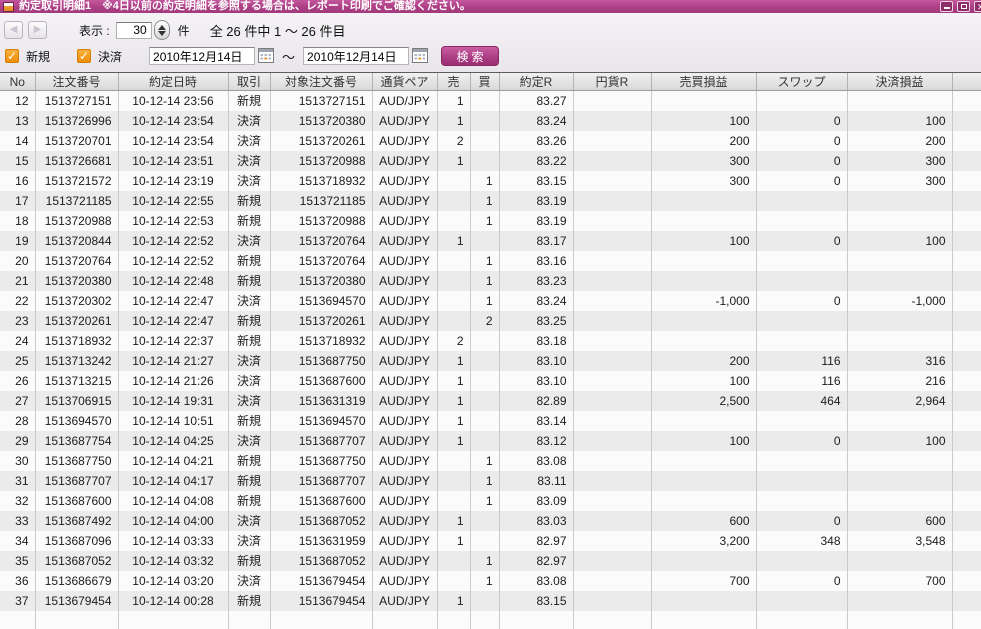 The height and width of the screenshot is (629, 981). Describe the element at coordinates (802, 82) in the screenshot. I see `column-header-swap: スワップ` at that location.